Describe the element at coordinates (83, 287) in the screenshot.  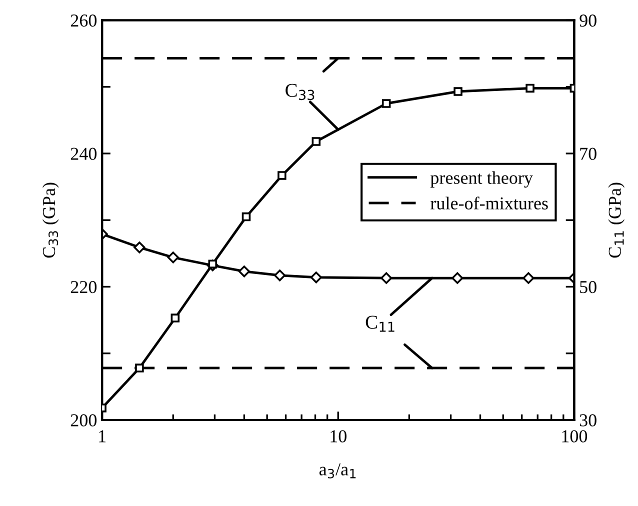
I see `y-tick-label: 220` at that location.